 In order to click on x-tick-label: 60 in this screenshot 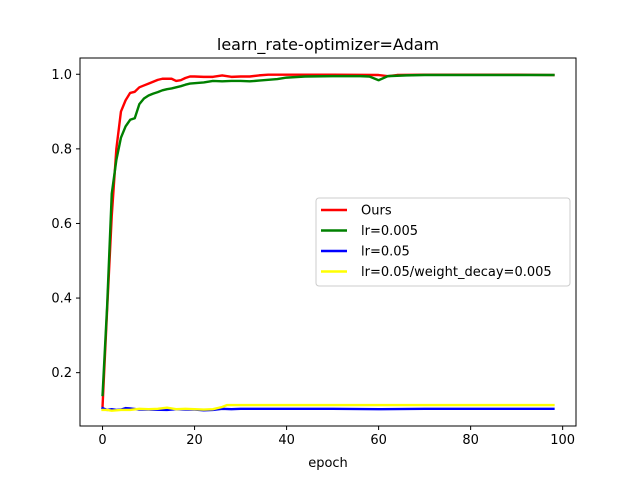, I will do `click(378, 440)`.